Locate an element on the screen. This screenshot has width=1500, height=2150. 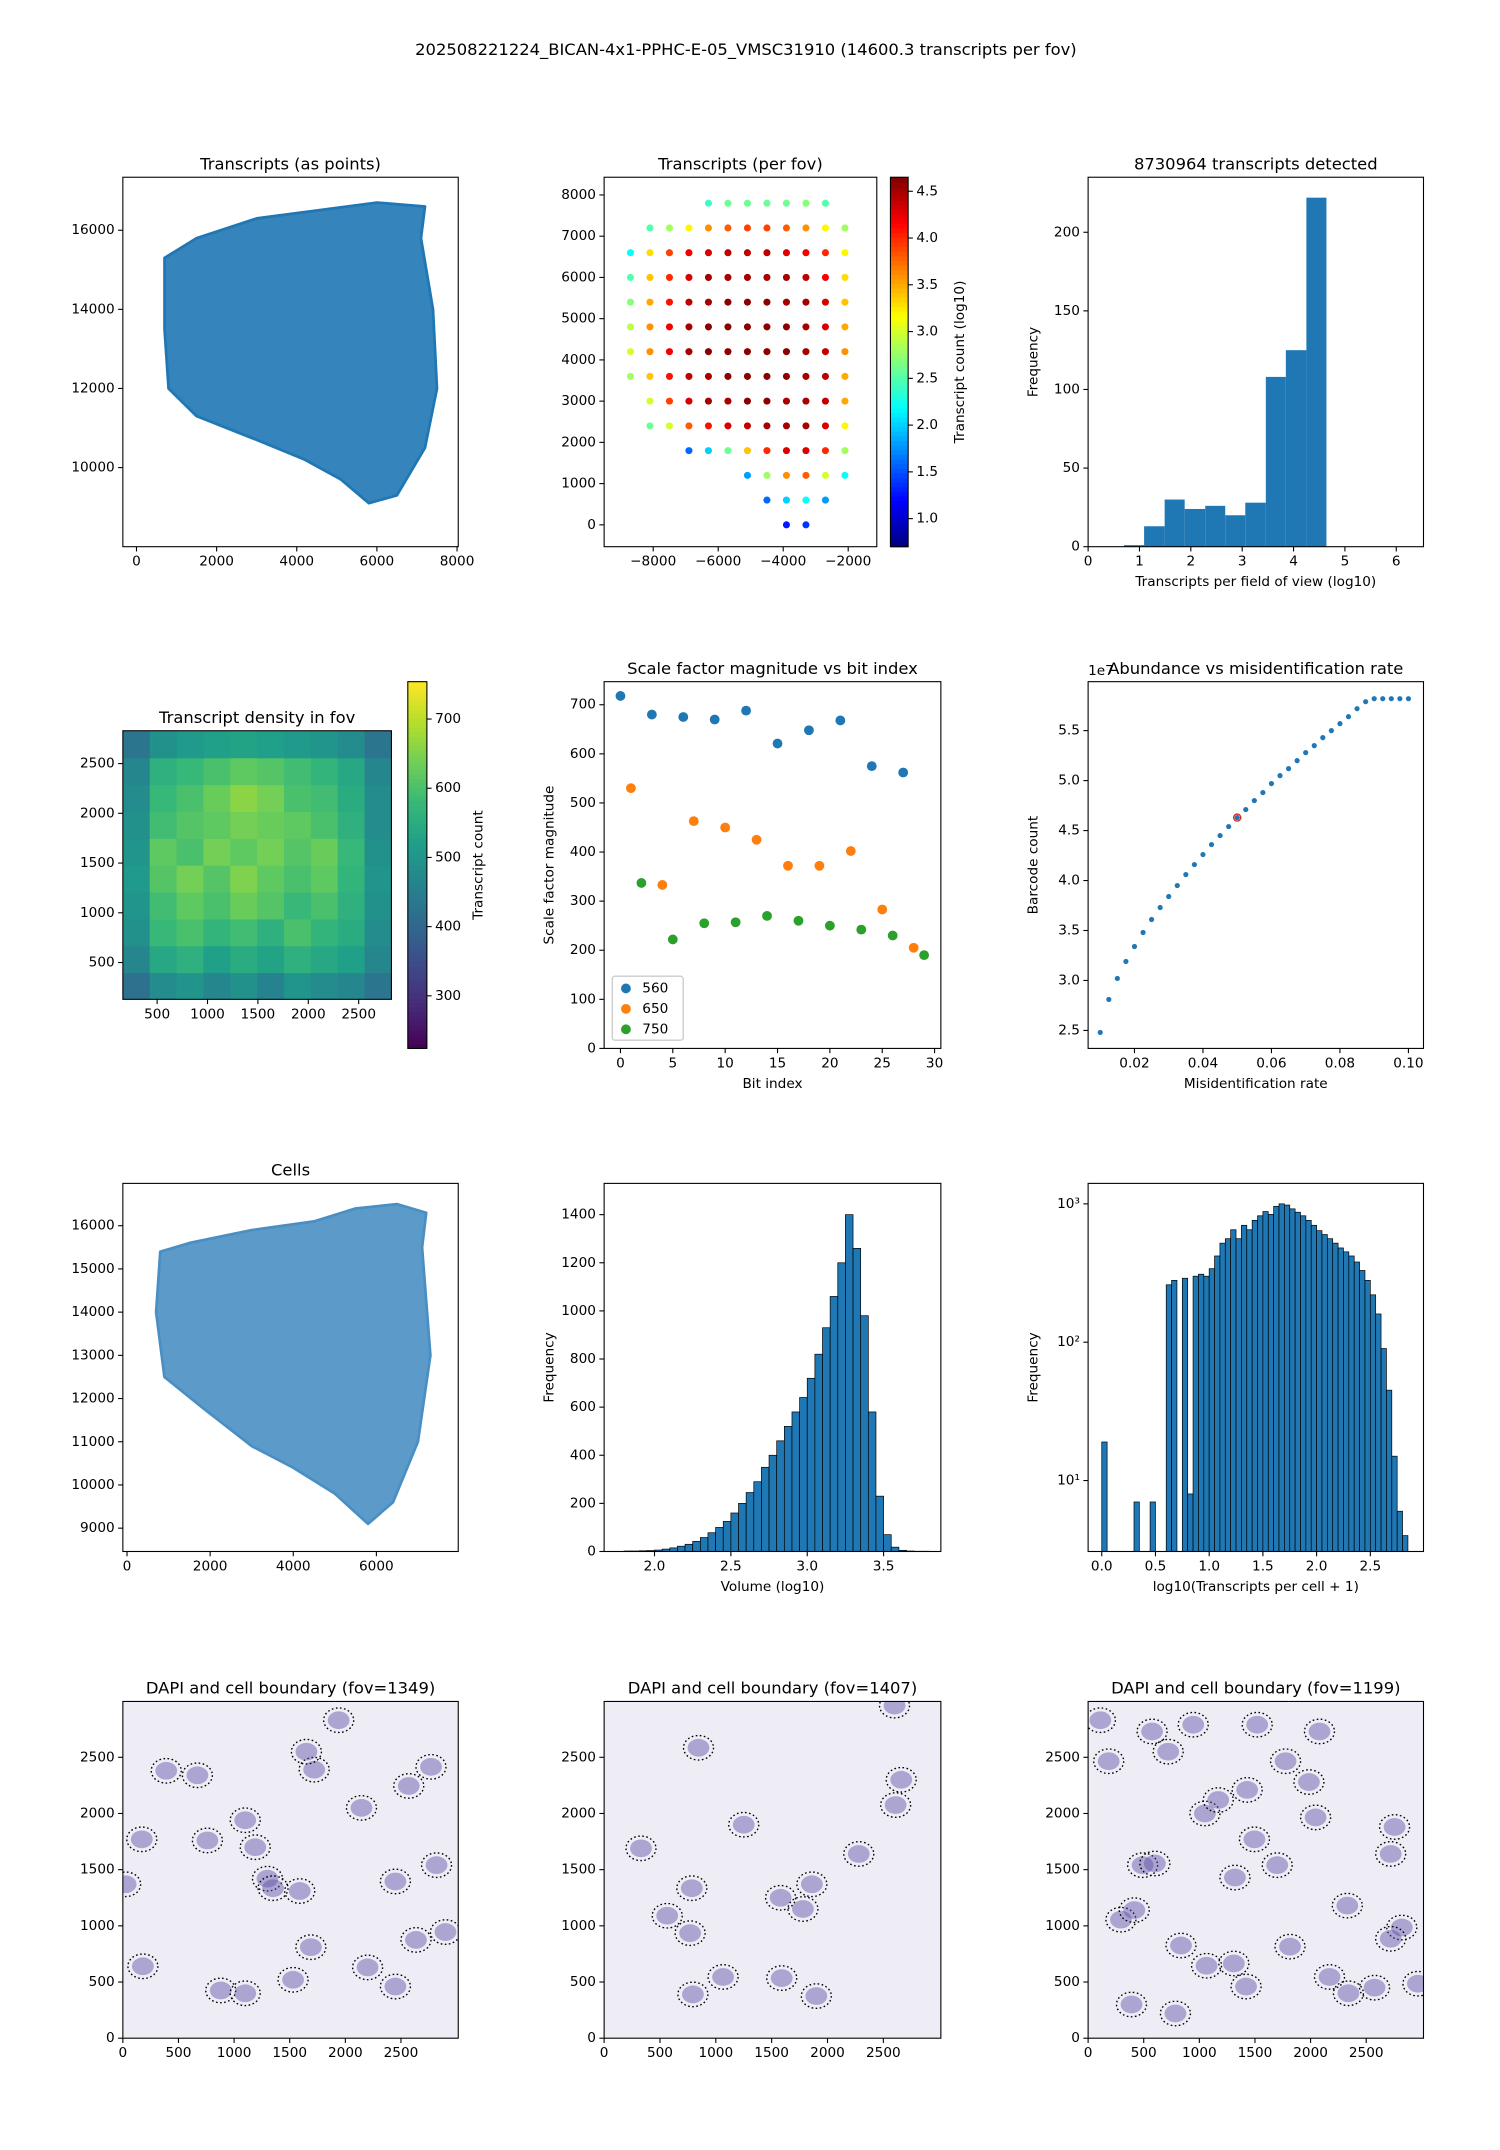
x-tick-label: 1 is located at coordinates (1139, 562).